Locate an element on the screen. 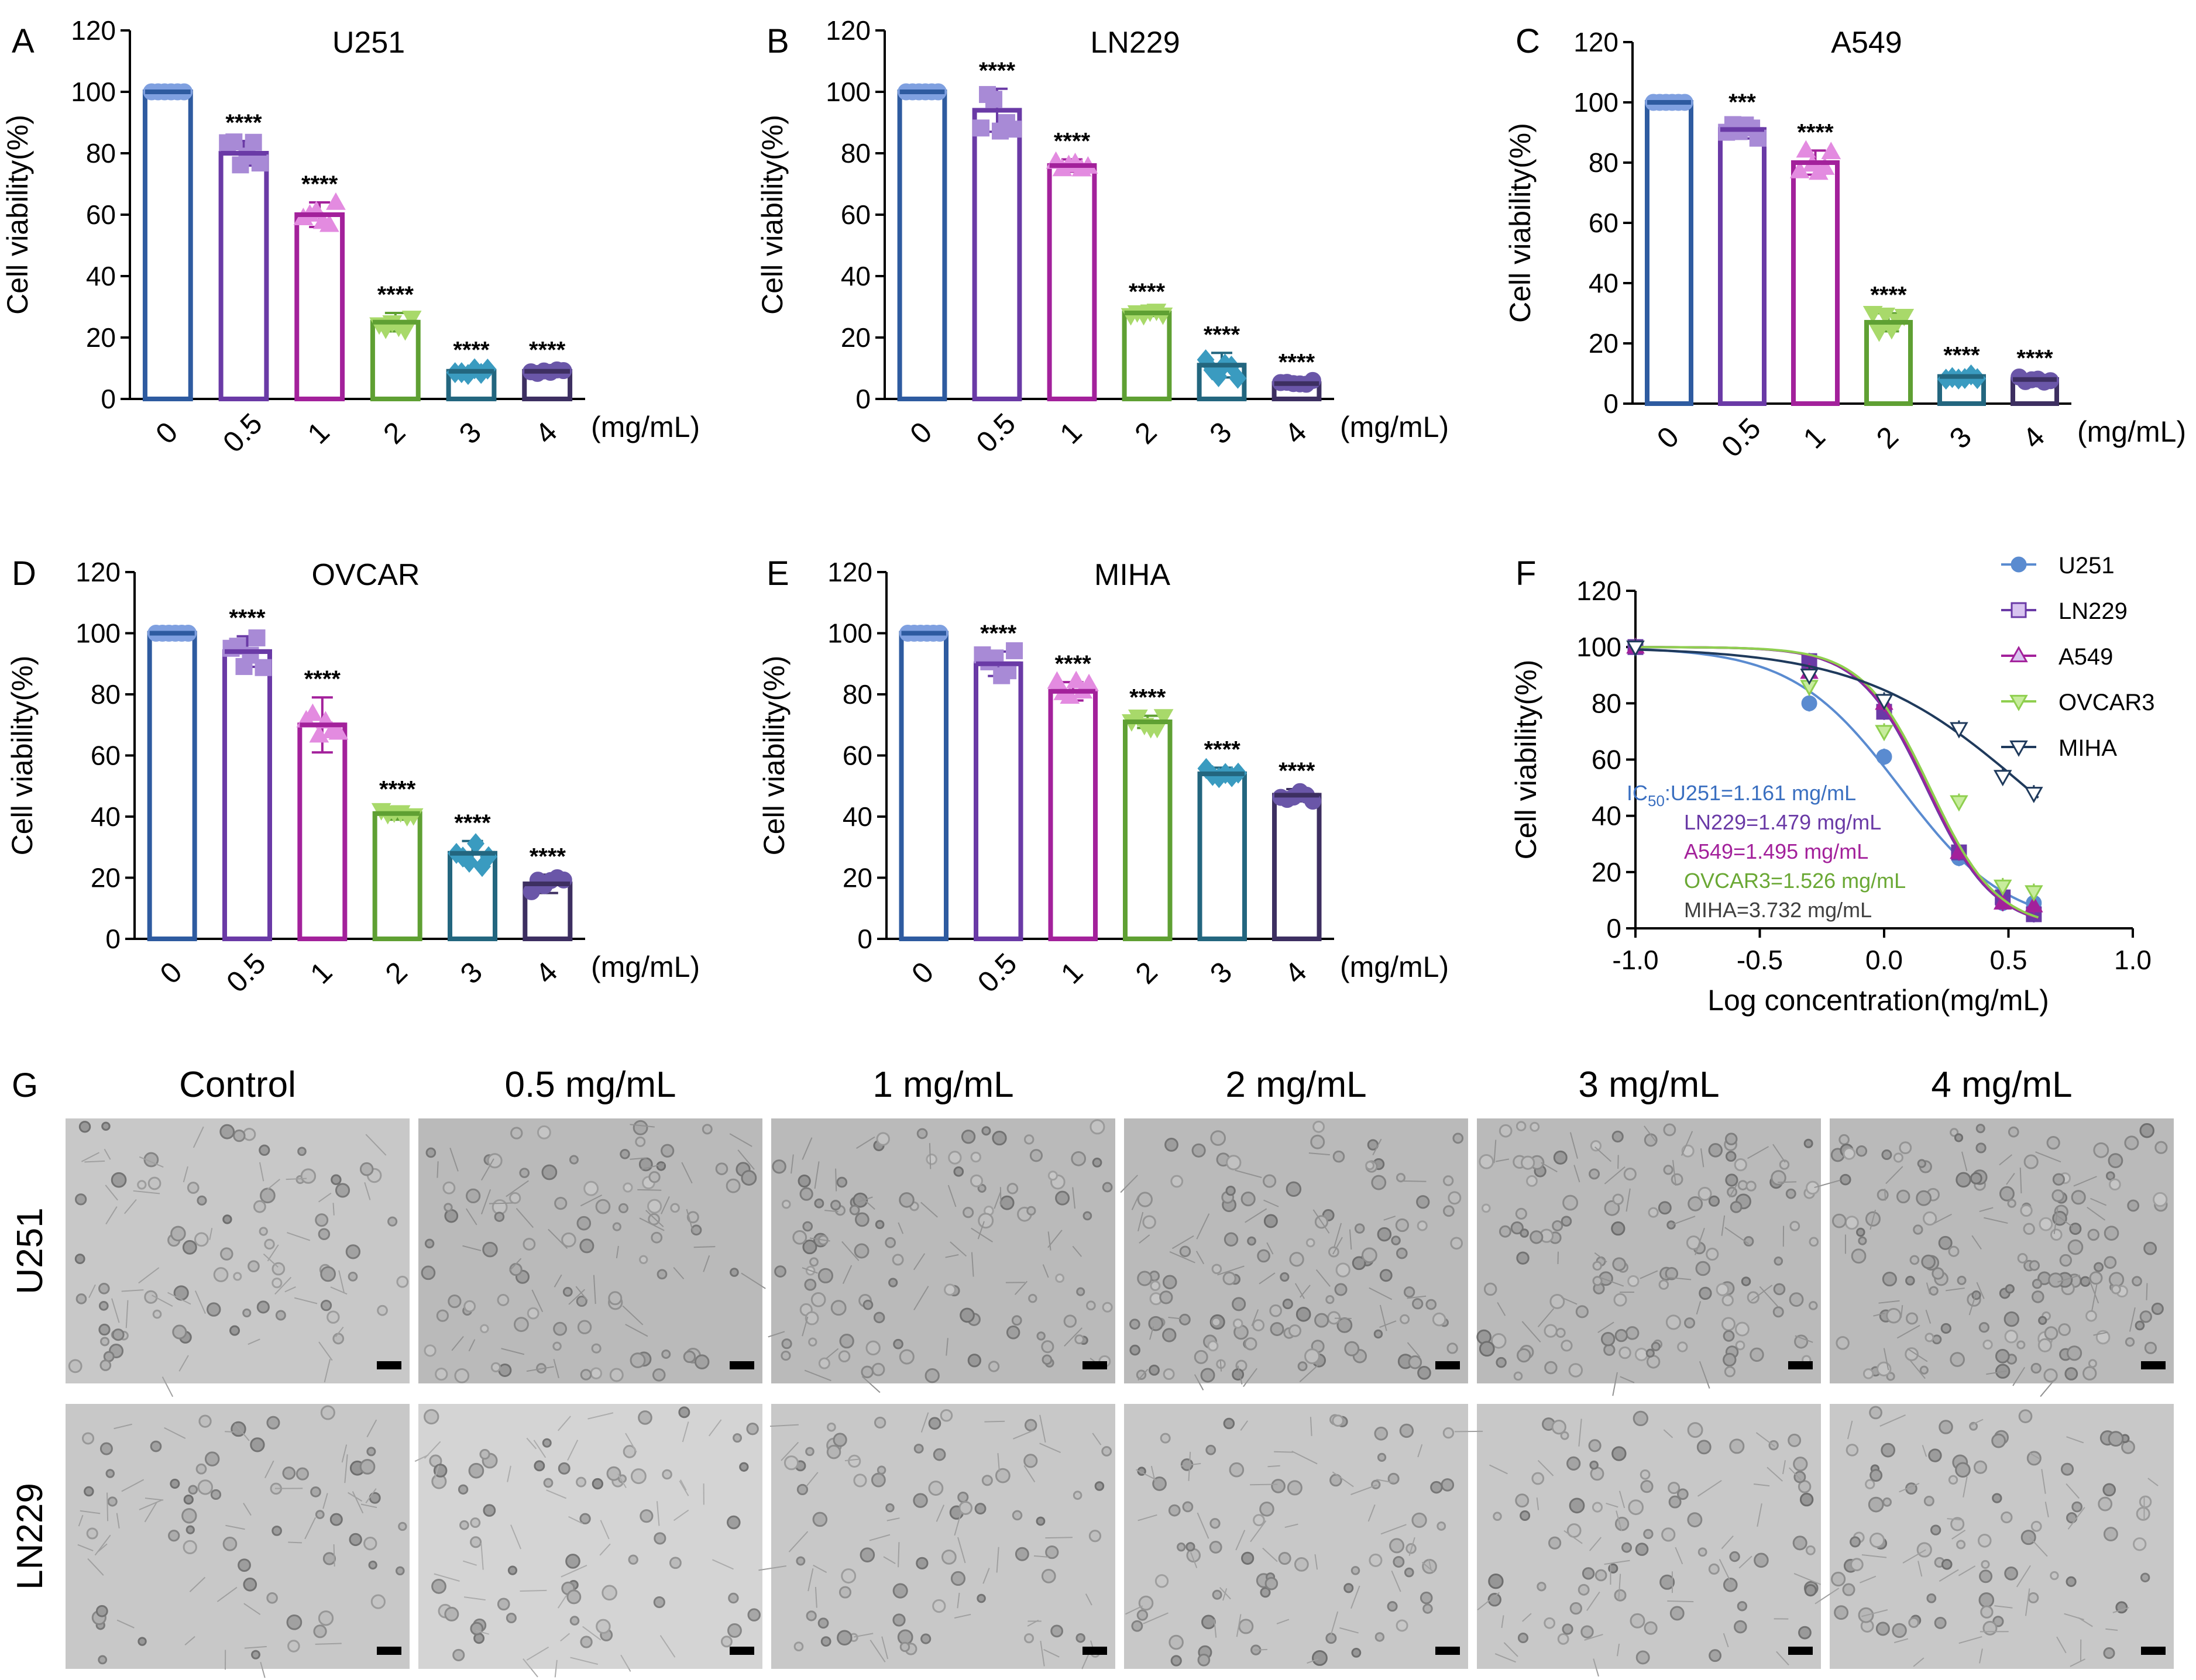 This screenshot has width=2196, height=1680. x-tick-label: 0.0 is located at coordinates (1884, 960).